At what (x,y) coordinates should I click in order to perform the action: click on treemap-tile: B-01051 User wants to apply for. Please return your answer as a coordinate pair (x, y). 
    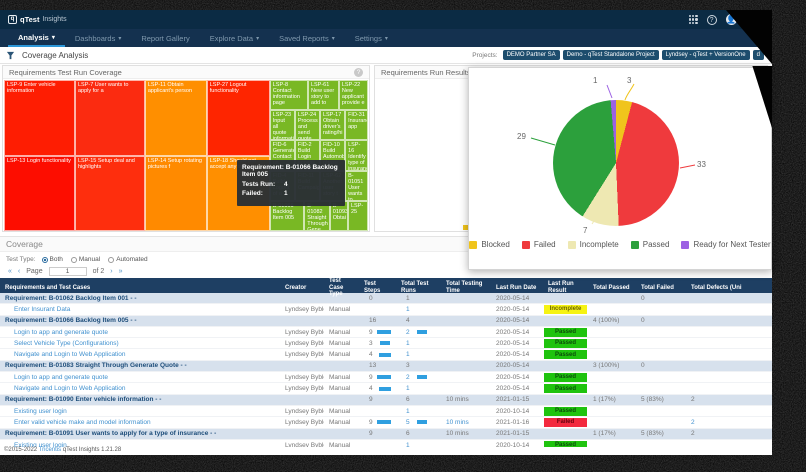
    Looking at the image, I should click on (356, 185).